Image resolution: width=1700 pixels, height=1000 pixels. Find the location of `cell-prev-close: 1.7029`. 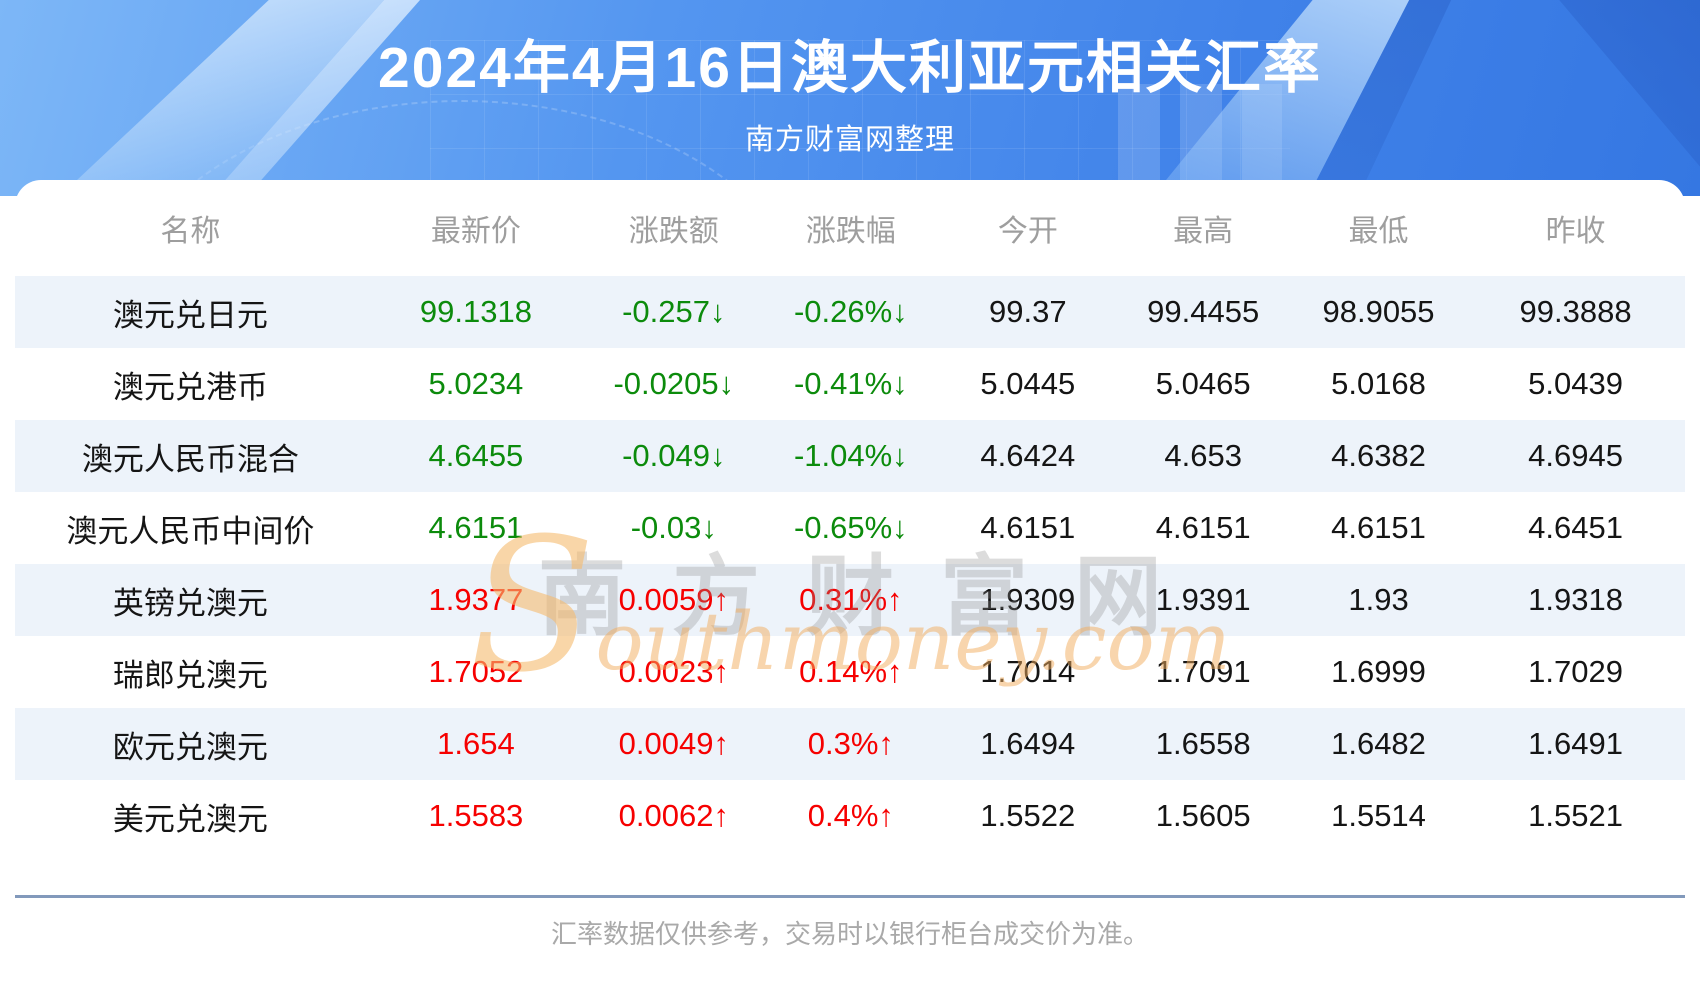

cell-prev-close: 1.7029 is located at coordinates (1575, 671).